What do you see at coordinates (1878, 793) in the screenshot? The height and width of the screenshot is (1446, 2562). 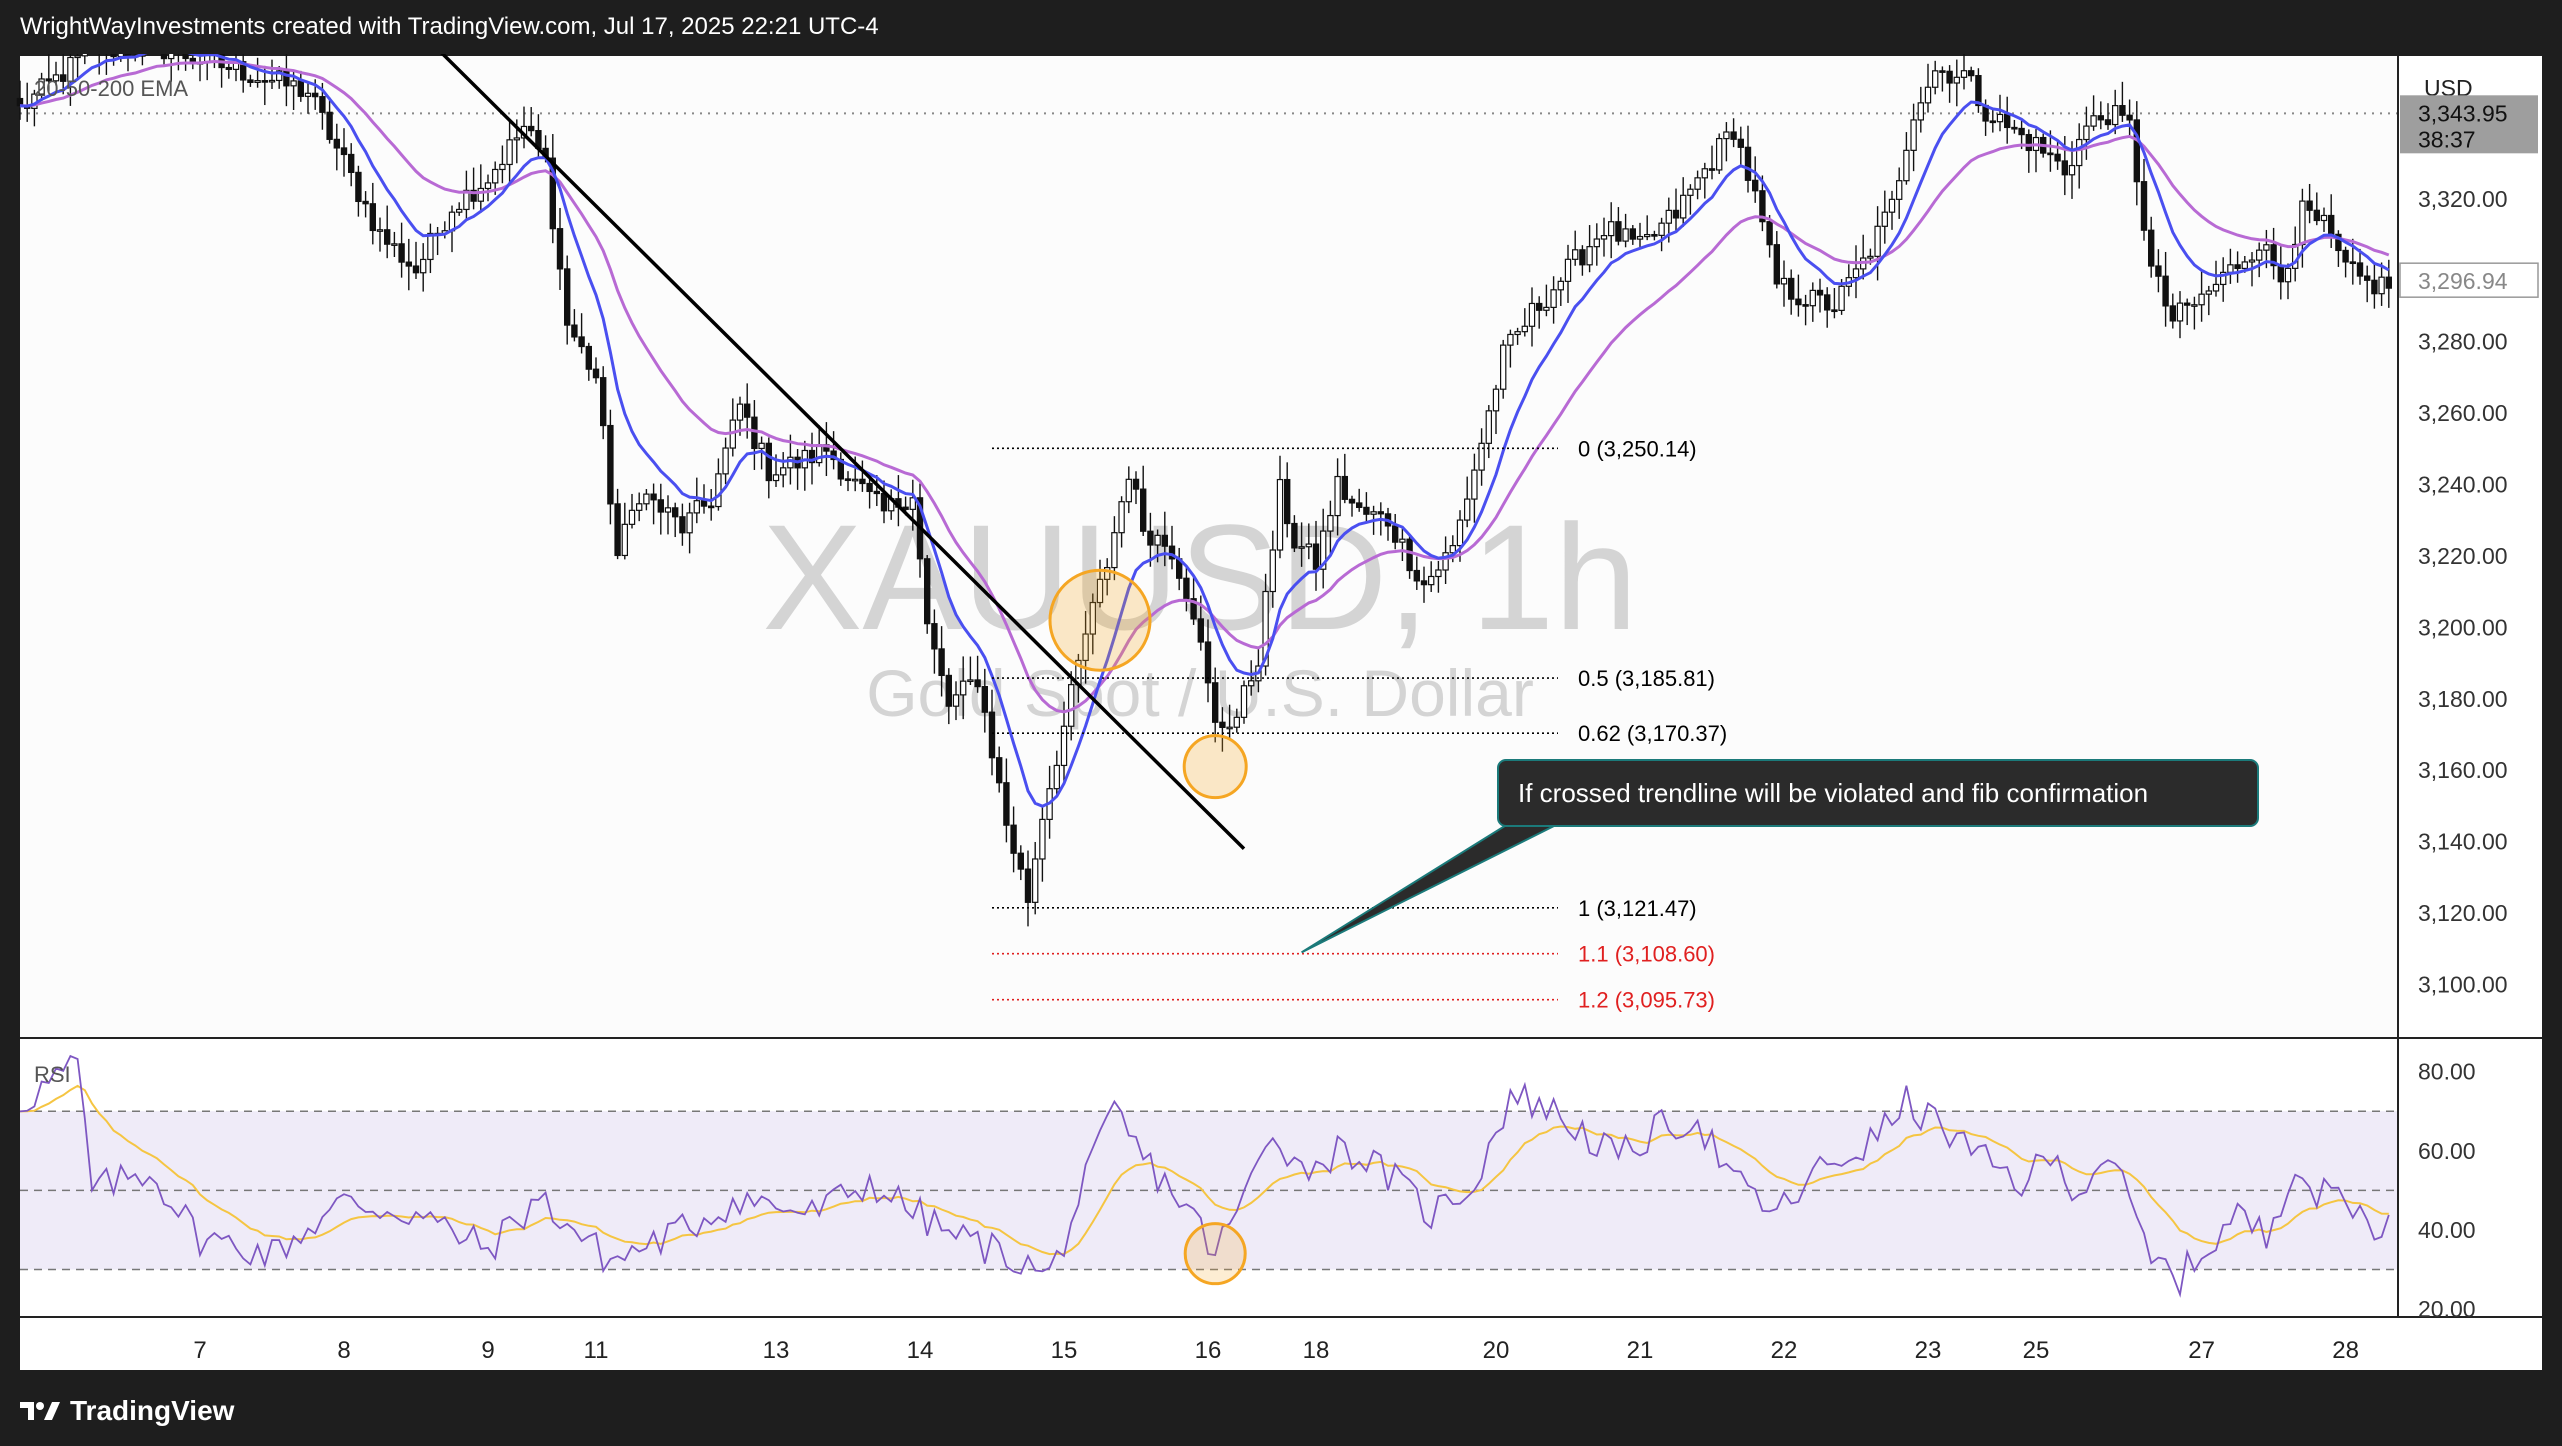 I see `callout-box` at bounding box center [1878, 793].